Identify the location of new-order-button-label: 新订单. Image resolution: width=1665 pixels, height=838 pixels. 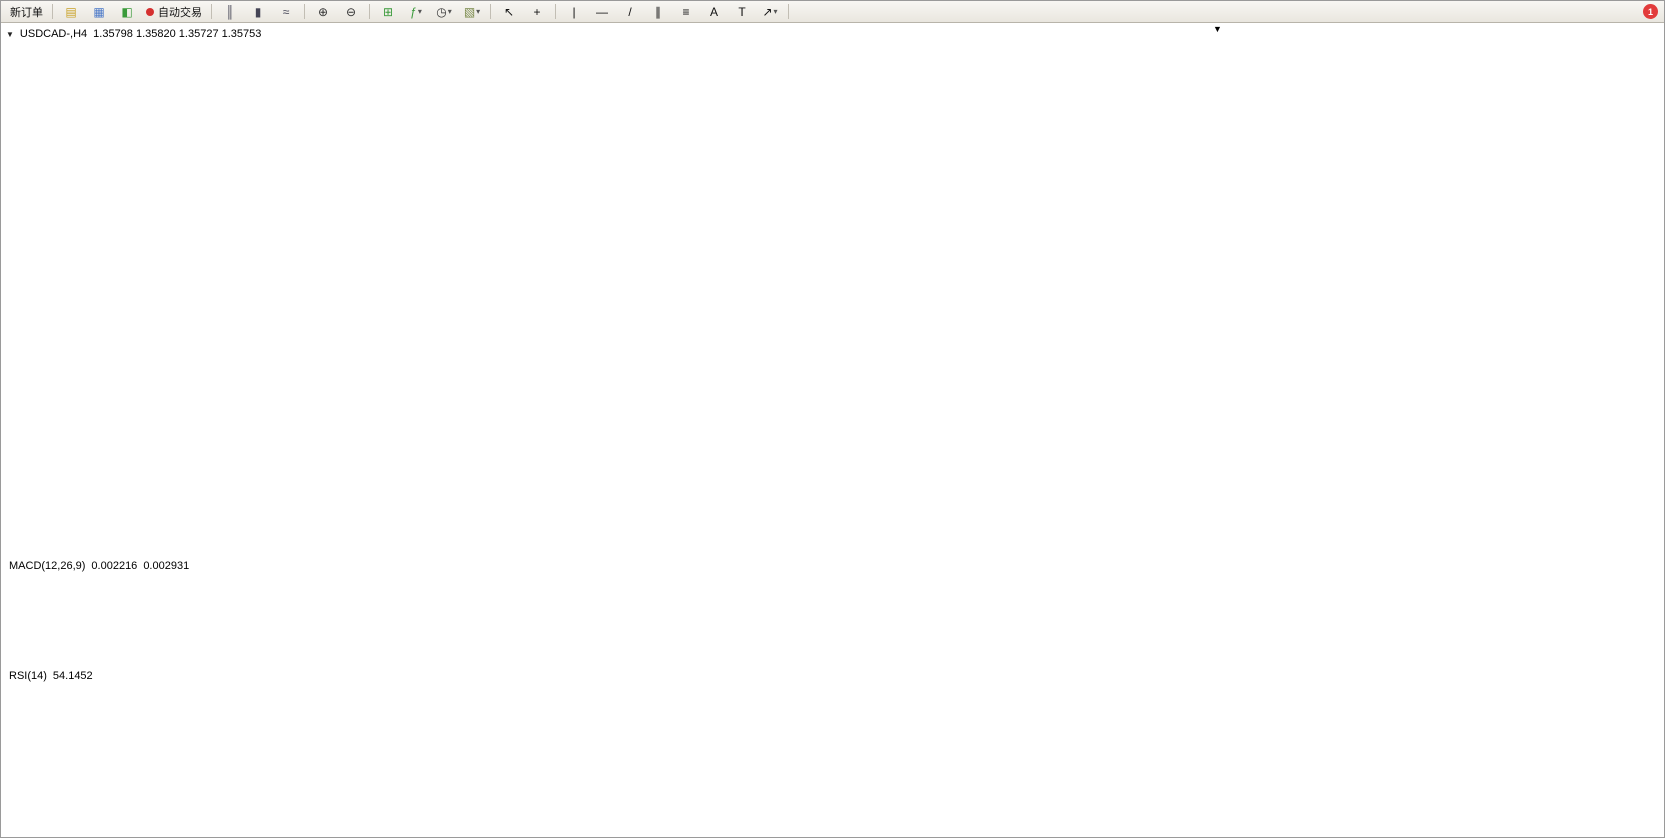
(26, 12).